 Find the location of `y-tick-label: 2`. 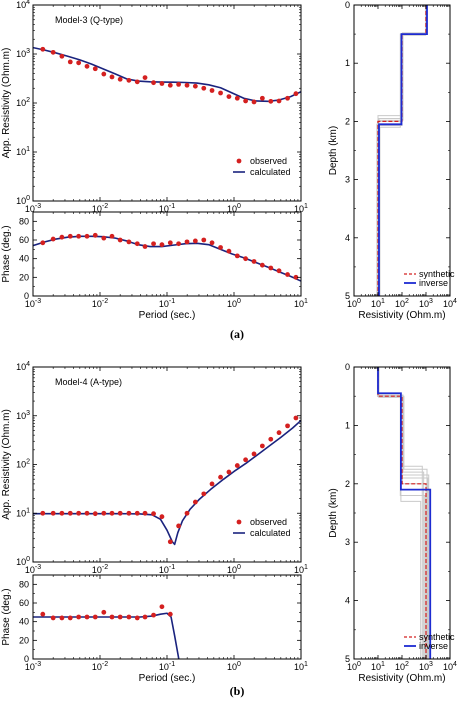

y-tick-label: 2 is located at coordinates (347, 484).